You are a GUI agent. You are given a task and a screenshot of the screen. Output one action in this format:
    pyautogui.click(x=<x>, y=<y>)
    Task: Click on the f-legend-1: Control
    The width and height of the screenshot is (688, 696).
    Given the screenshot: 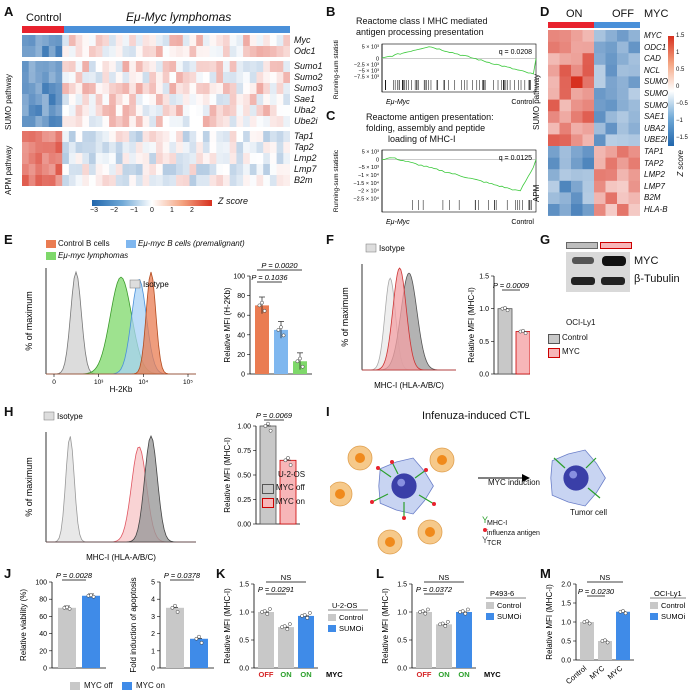 What is the action you would take?
    pyautogui.click(x=575, y=337)
    